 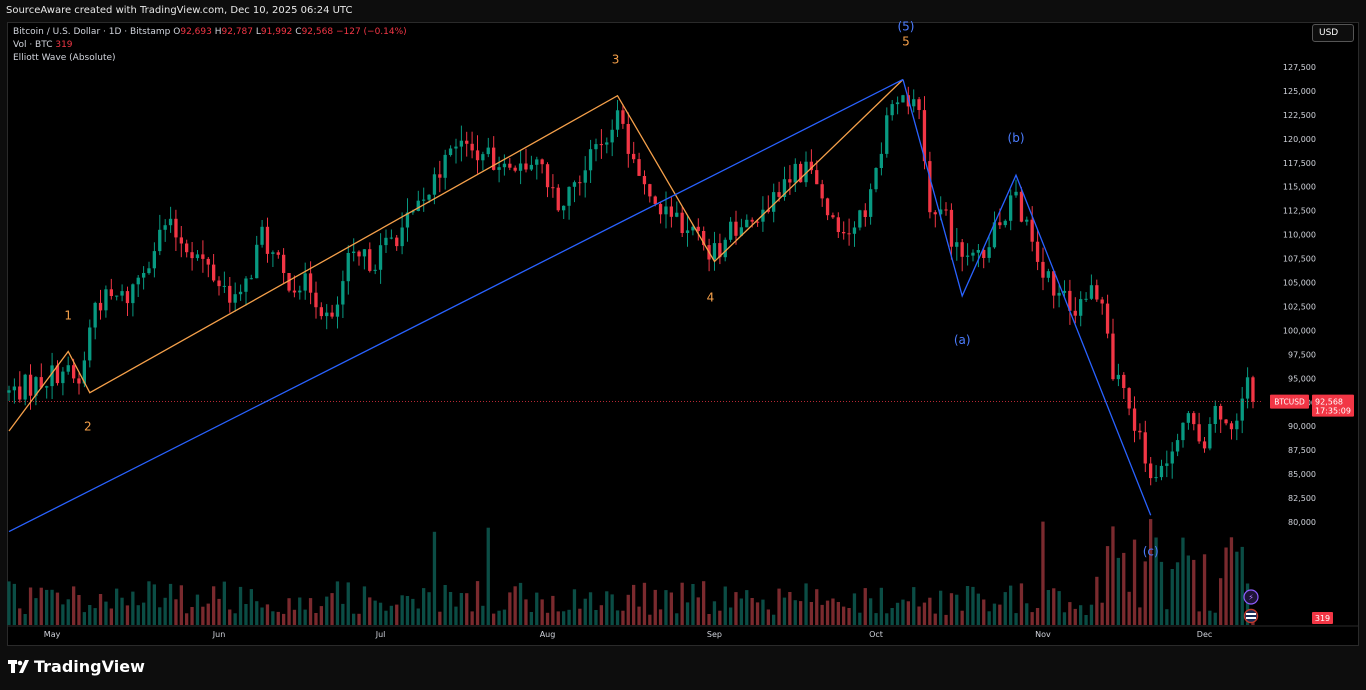 What do you see at coordinates (89, 666) in the screenshot?
I see `tradingview-brand: TradingView` at bounding box center [89, 666].